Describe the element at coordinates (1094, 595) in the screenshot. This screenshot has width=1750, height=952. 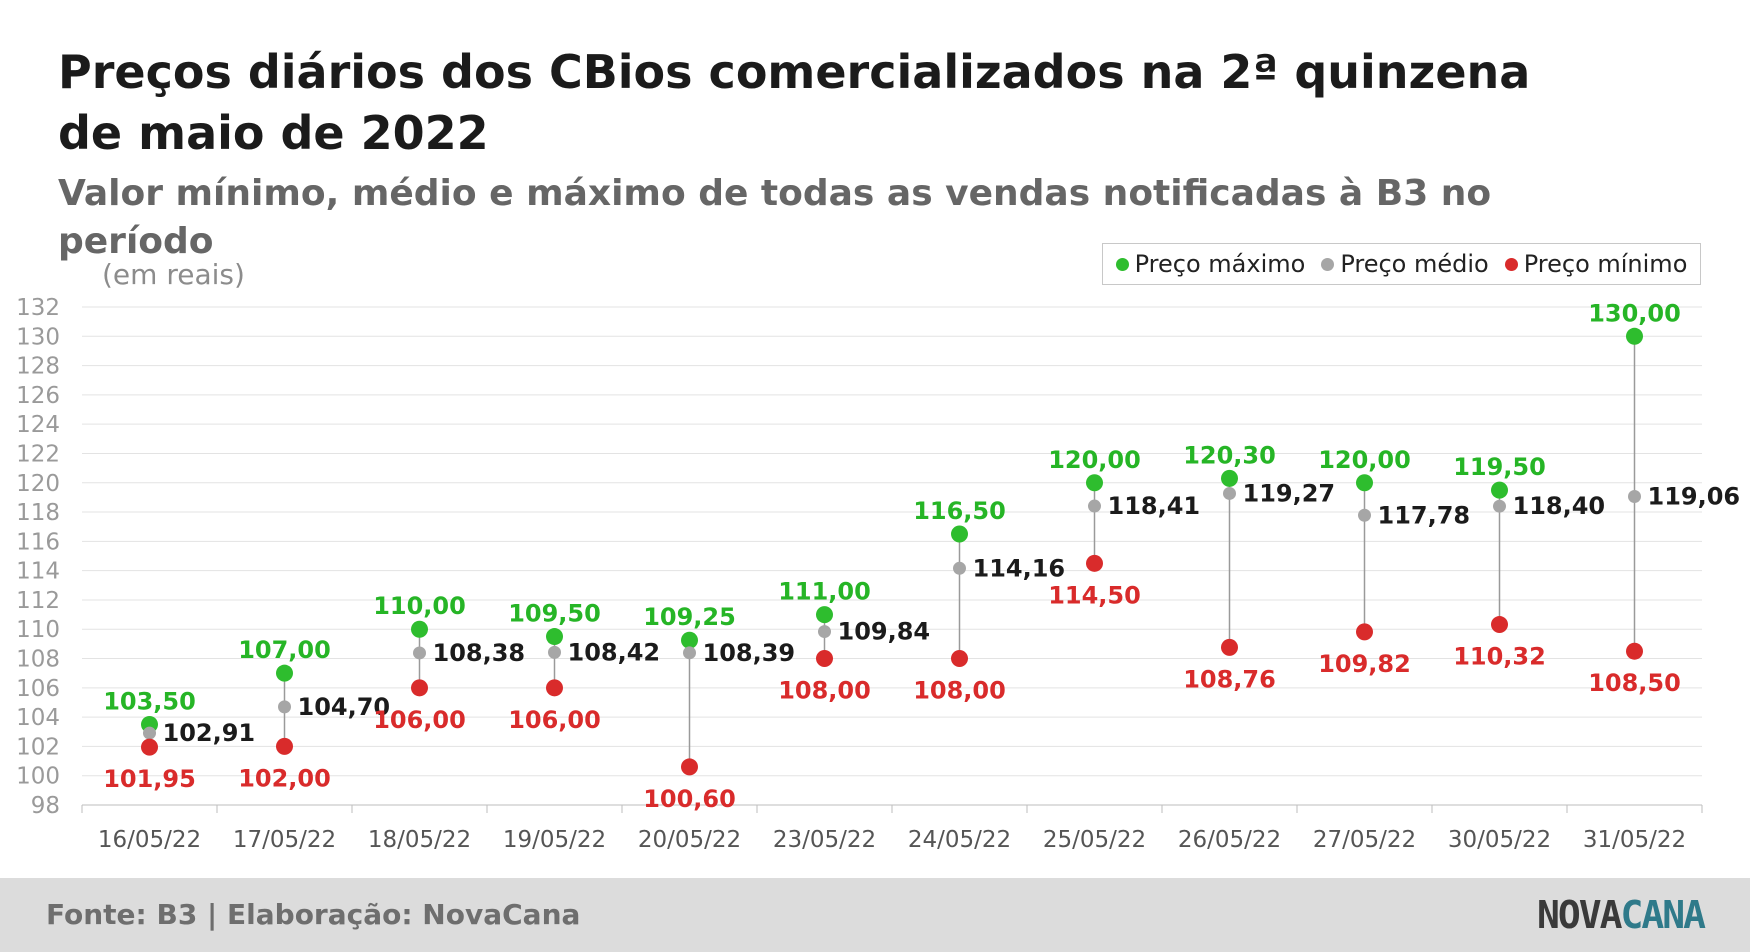
I see `min-data-label: 114,50` at that location.